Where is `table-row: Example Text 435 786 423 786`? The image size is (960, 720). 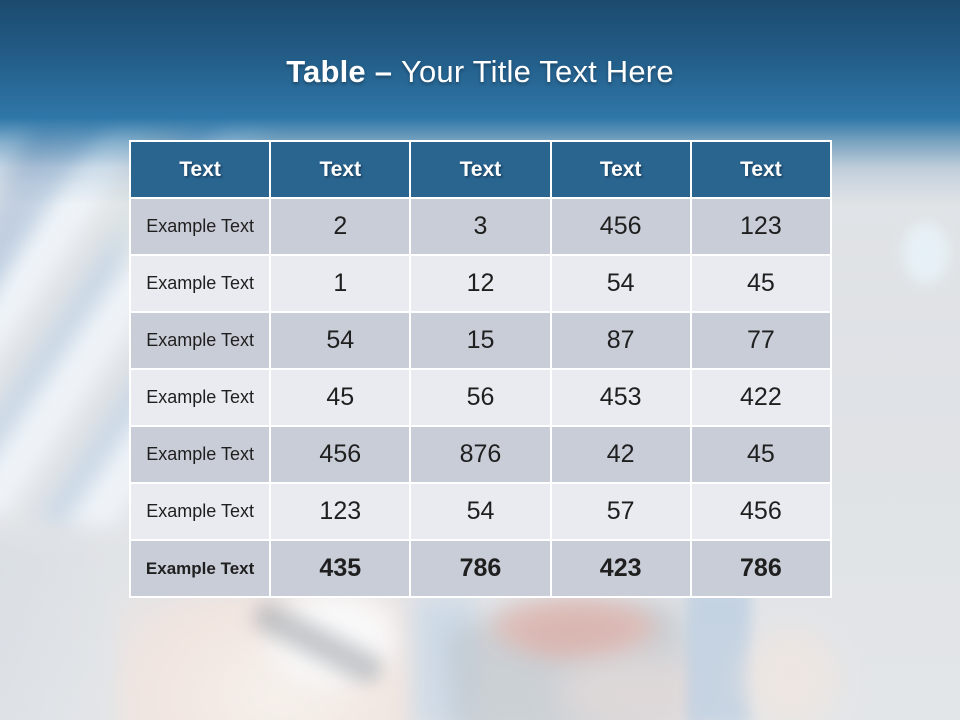 table-row: Example Text 435 786 423 786 is located at coordinates (480, 568).